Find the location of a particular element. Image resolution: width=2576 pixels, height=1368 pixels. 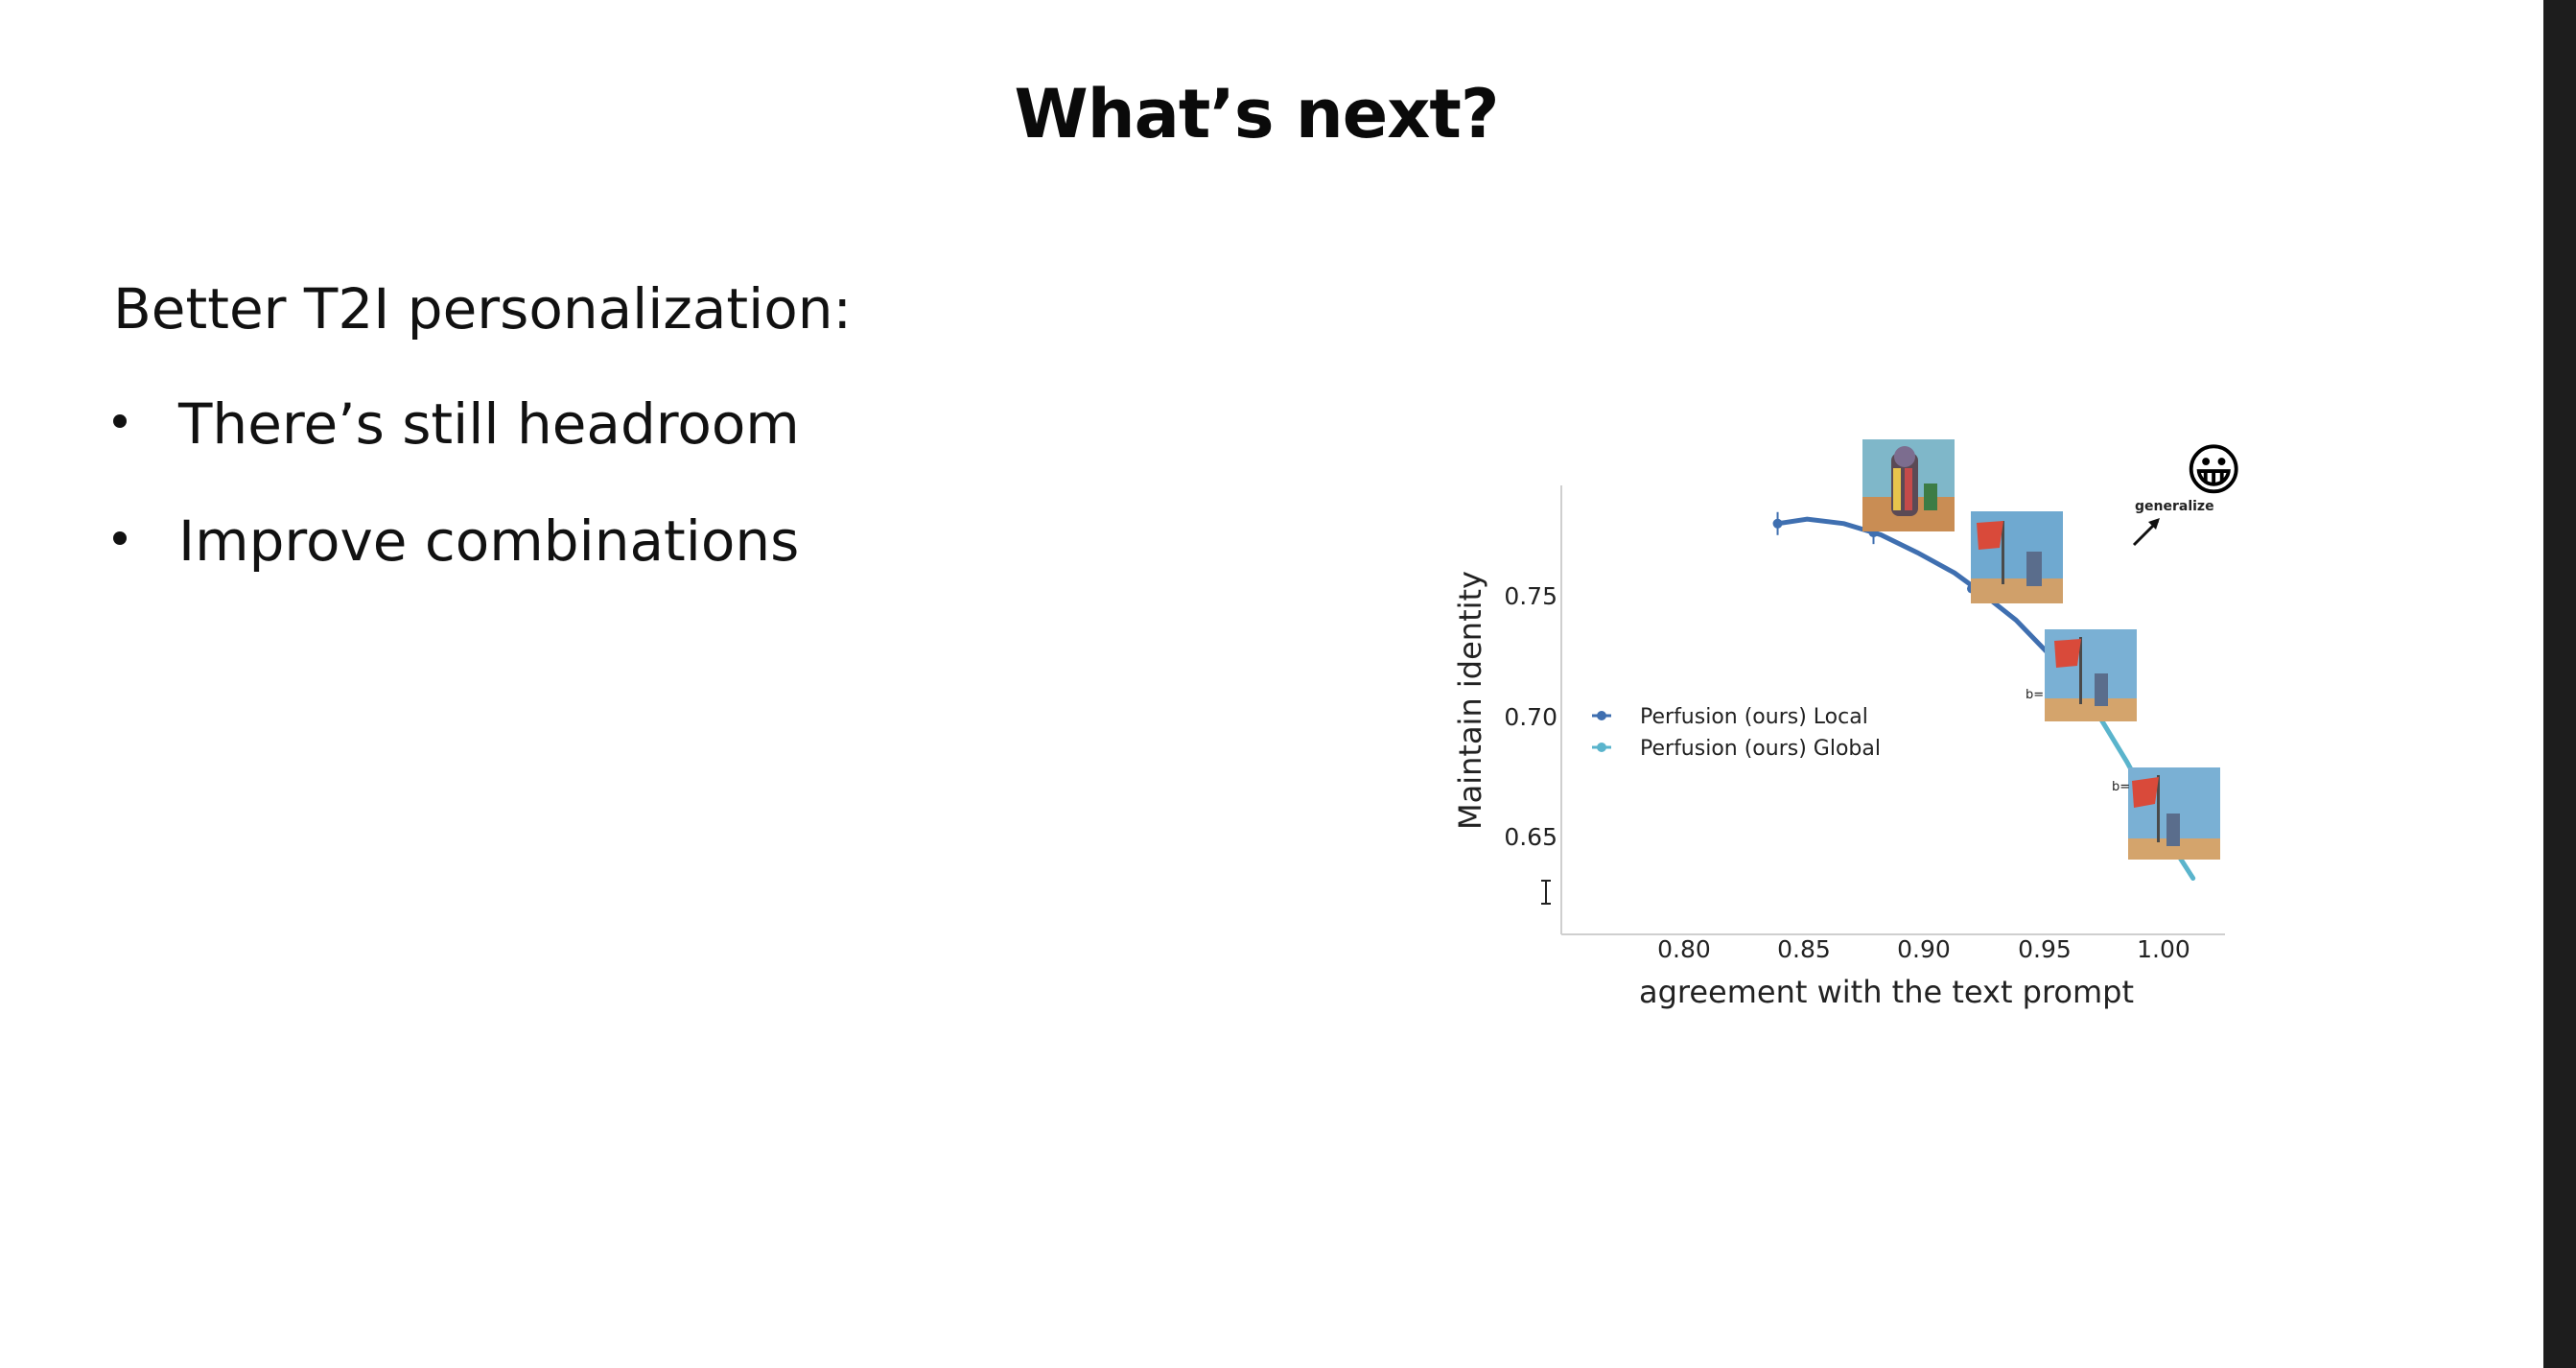

y-tick-label: 0.75 is located at coordinates (1530, 596).